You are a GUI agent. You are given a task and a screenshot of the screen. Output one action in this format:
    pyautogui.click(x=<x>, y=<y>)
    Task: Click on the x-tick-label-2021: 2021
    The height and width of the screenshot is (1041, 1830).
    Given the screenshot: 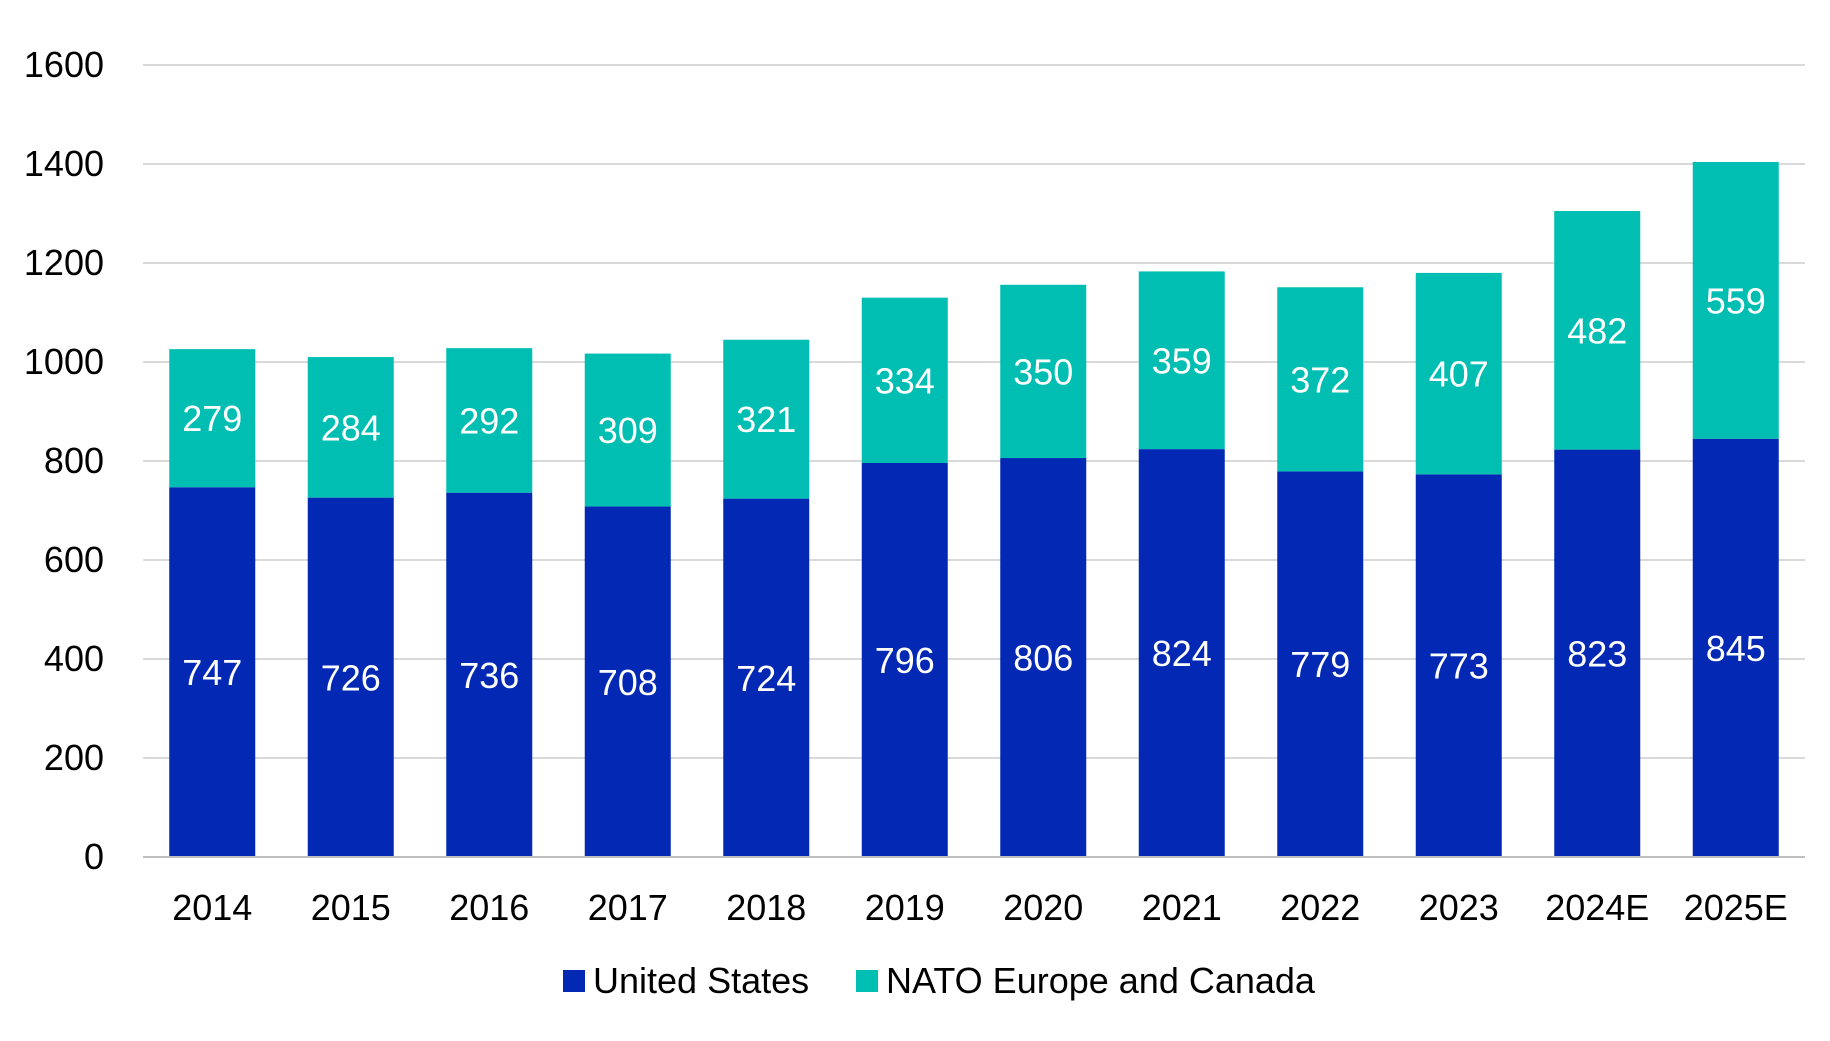 What is the action you would take?
    pyautogui.click(x=1182, y=907)
    